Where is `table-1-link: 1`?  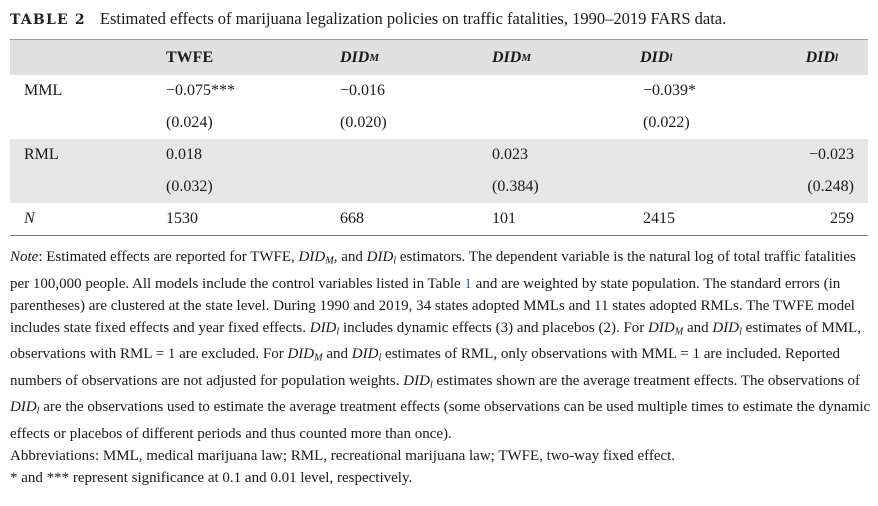
table-1-link: 1 is located at coordinates (468, 283).